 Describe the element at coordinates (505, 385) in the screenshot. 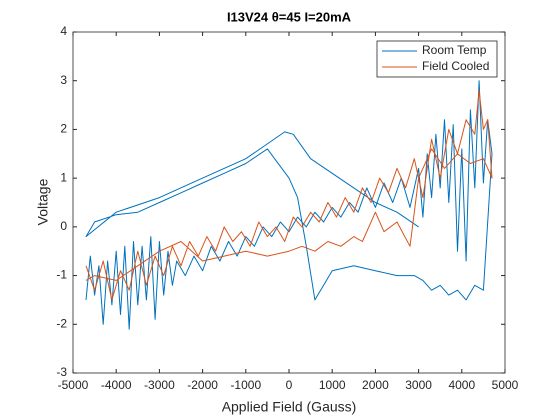

I see `x-tick-label: 5000` at that location.